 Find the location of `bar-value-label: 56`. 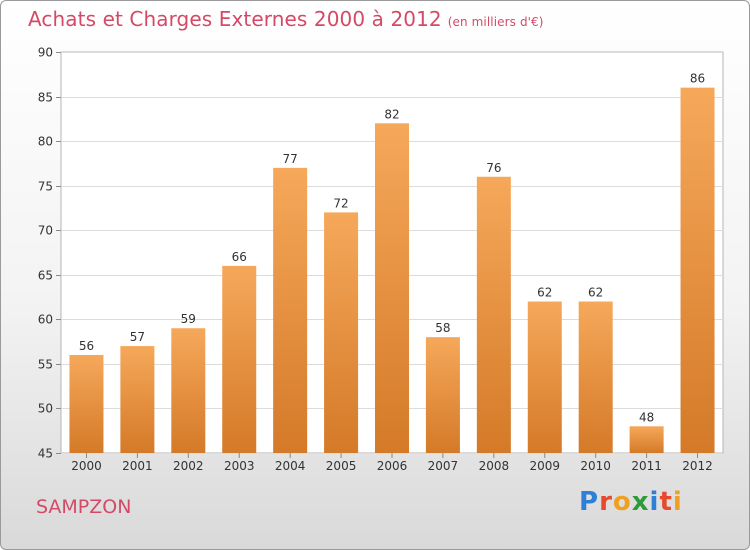

bar-value-label: 56 is located at coordinates (86, 346).